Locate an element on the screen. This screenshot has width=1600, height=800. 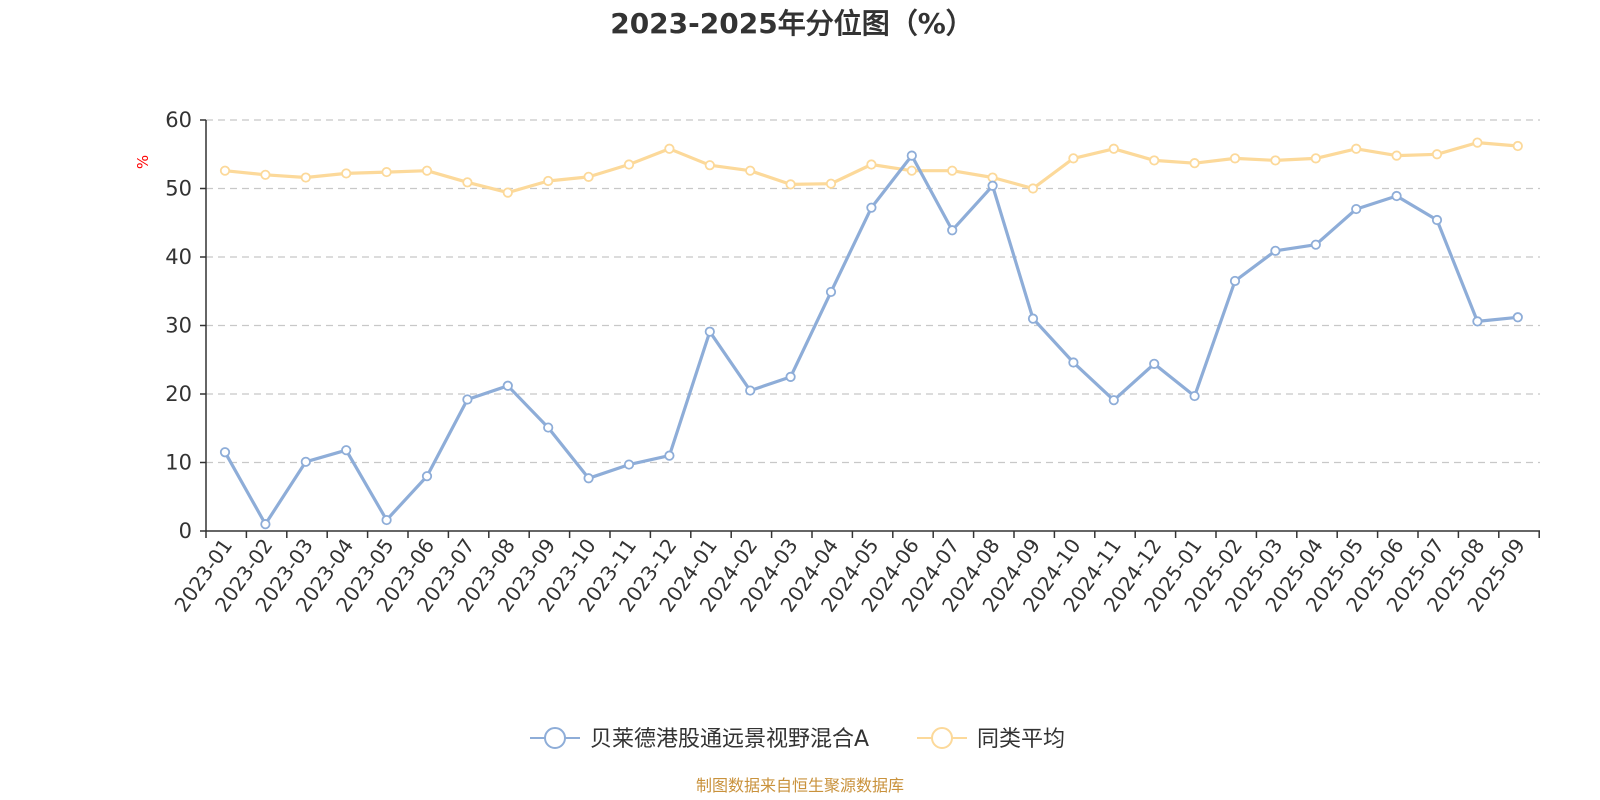
legend-label-fund: 贝莱德港股通远景视野混合A is located at coordinates (729, 739).